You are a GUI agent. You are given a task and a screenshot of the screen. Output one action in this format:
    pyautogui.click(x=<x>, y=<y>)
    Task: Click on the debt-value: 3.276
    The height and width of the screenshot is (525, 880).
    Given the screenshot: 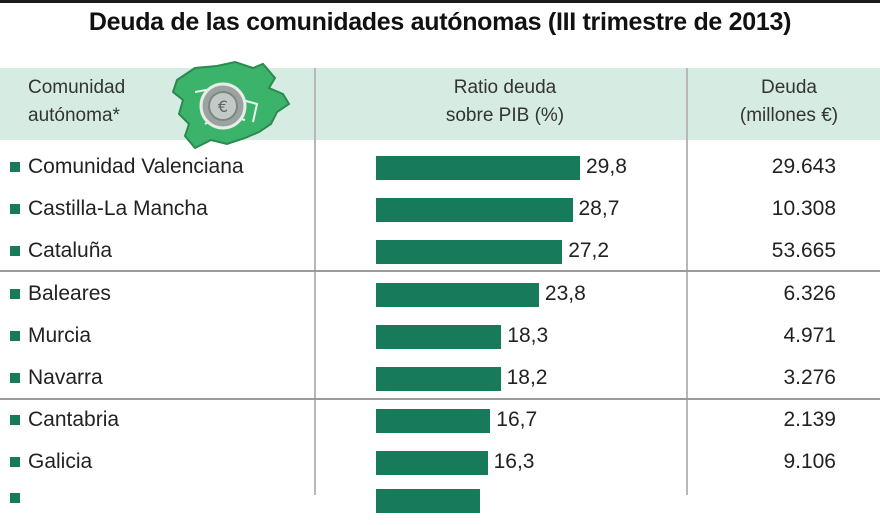 What is the action you would take?
    pyautogui.click(x=809, y=377)
    